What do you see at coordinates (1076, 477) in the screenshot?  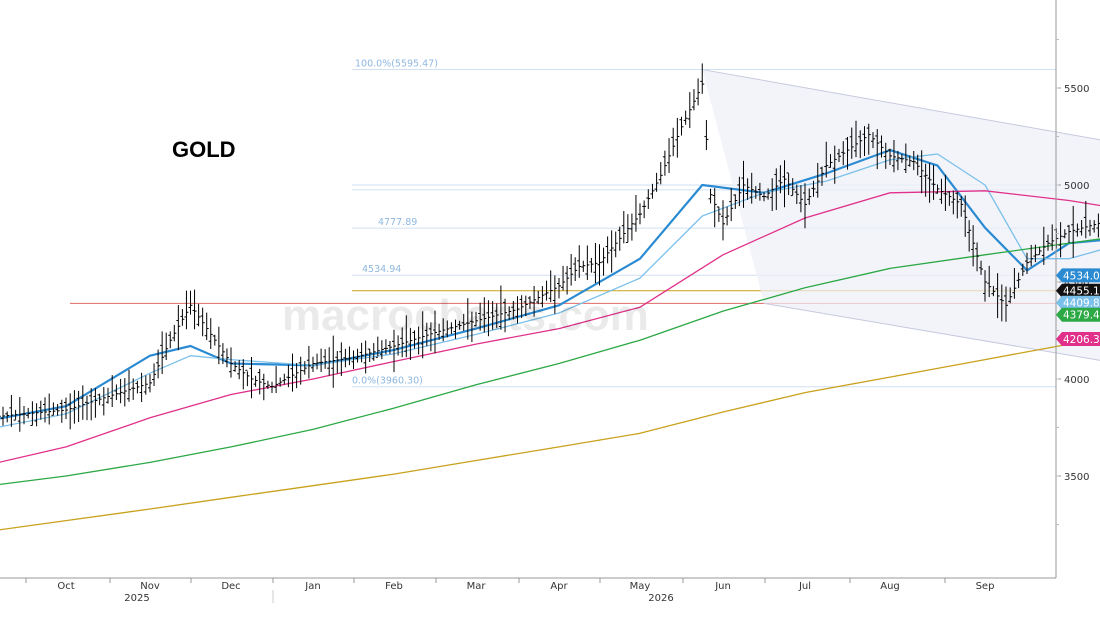 I see `y-tick-label: 3500` at bounding box center [1076, 477].